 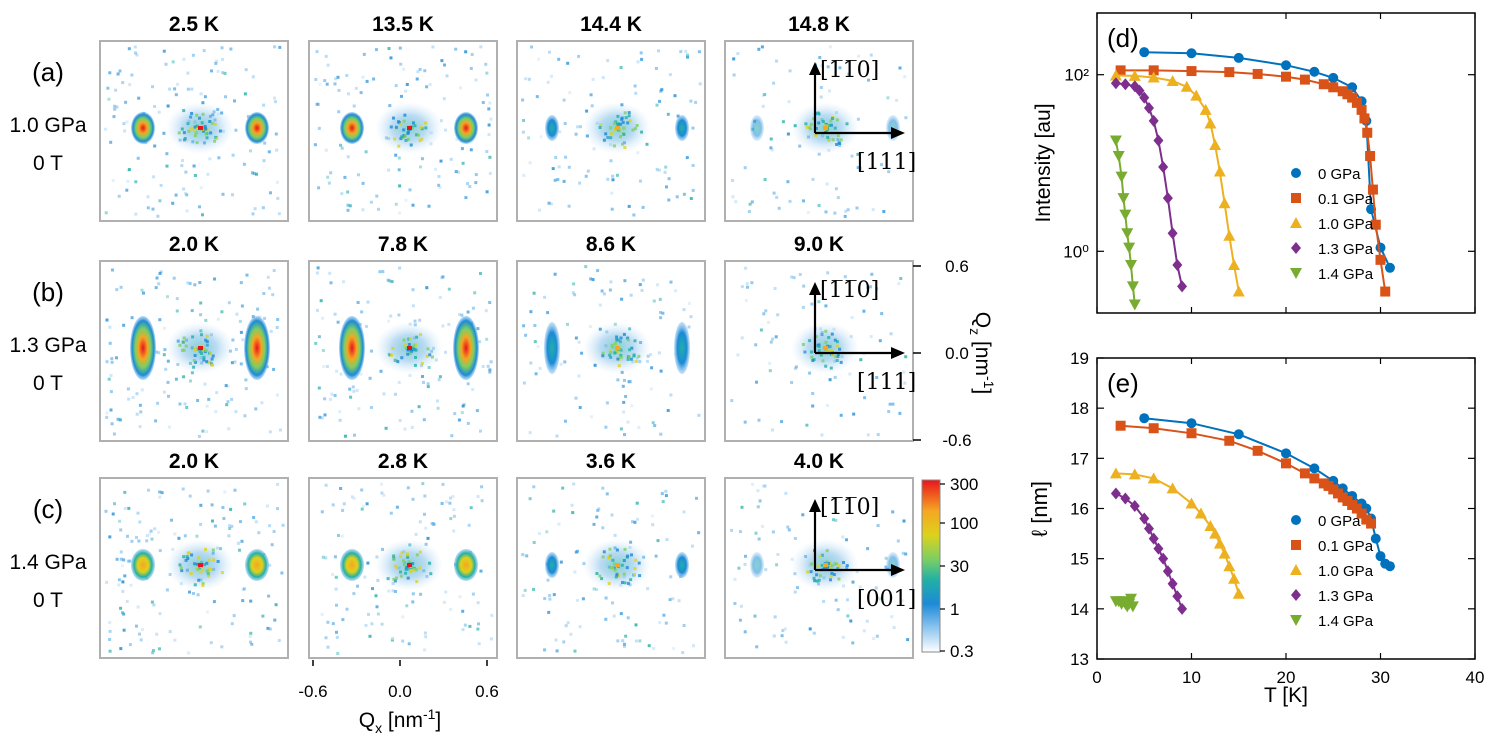 What do you see at coordinates (1346, 621) in the screenshot?
I see `legend-label: 1.4 GPa` at bounding box center [1346, 621].